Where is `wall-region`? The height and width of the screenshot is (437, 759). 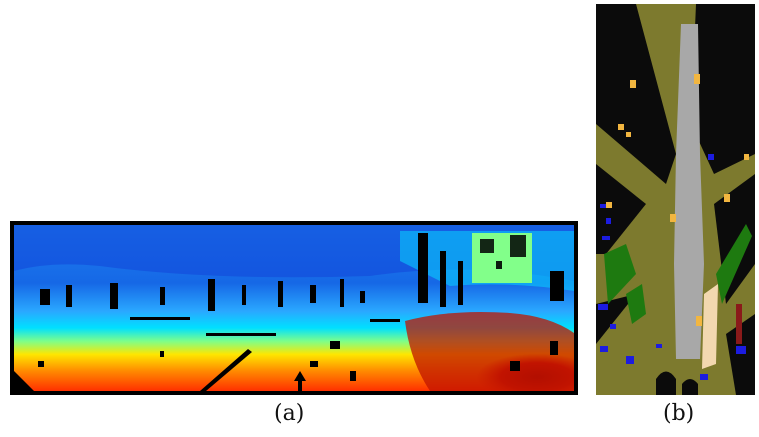 wall-region is located at coordinates (739, 324).